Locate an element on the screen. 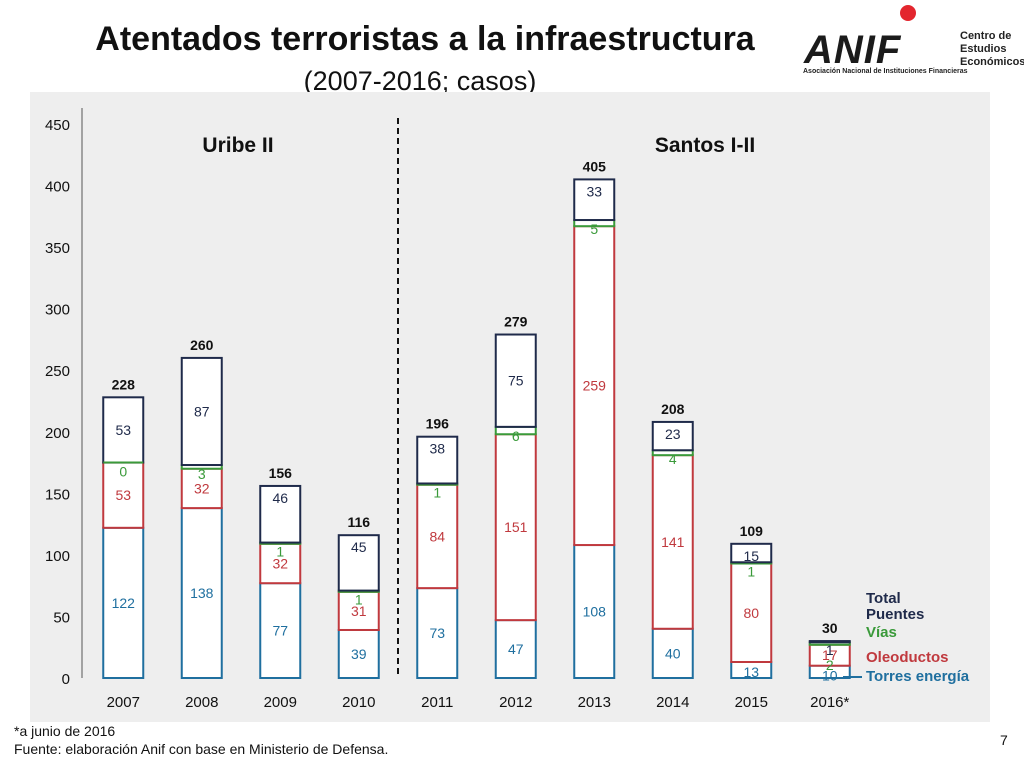  legend-label: Oleoductos is located at coordinates (907, 657).